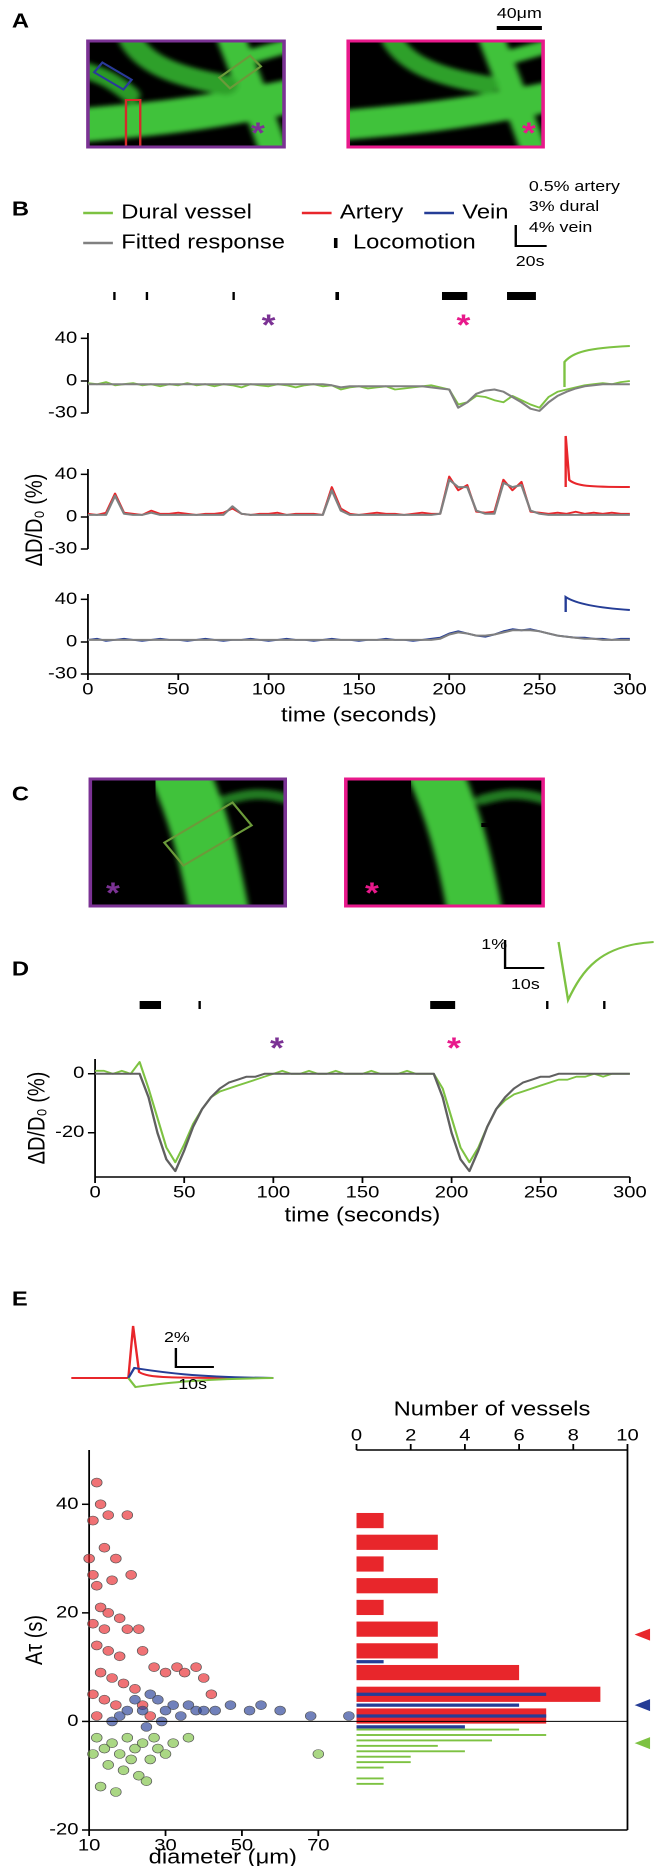  Describe the element at coordinates (62, 672) in the screenshot. I see `y-tick-label: -30` at that location.